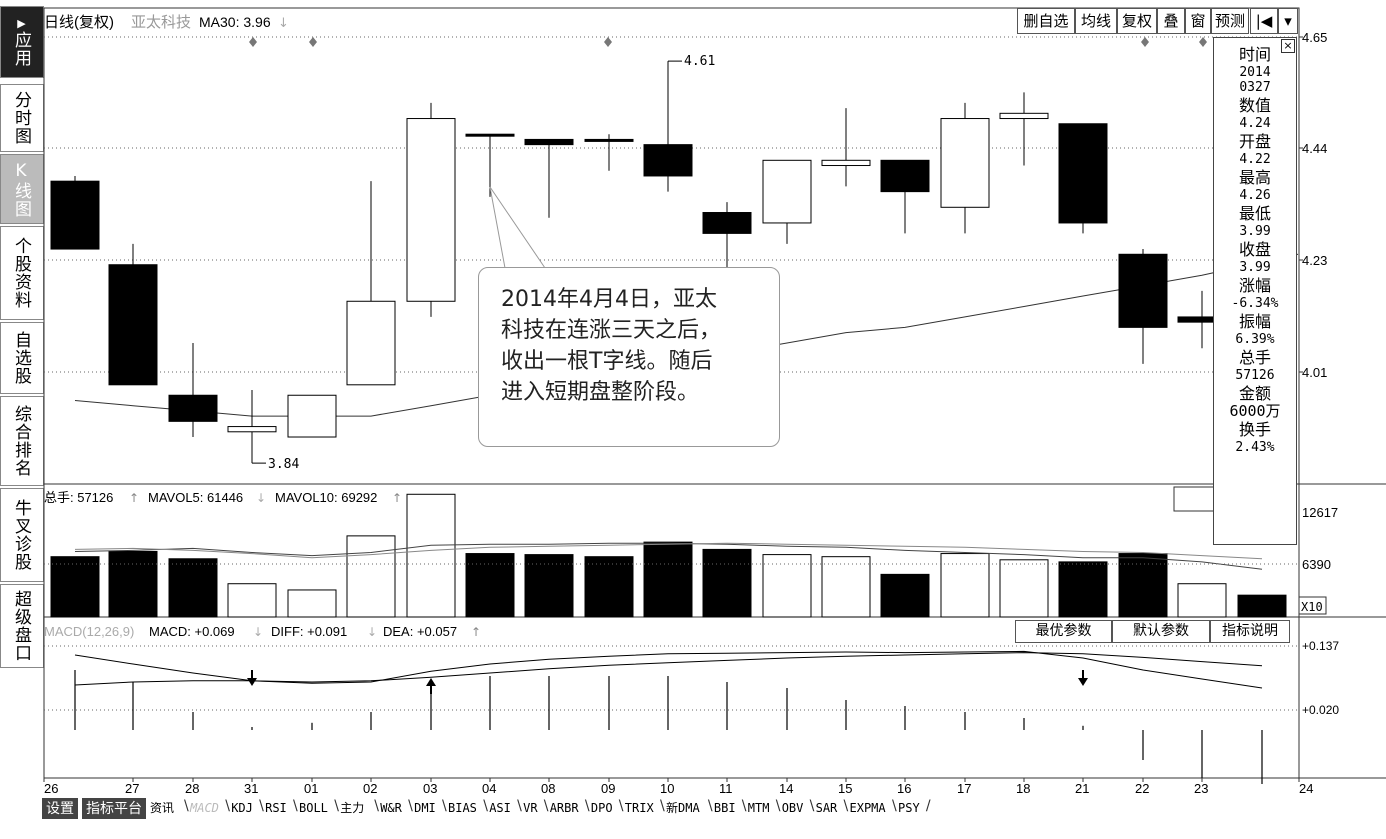 This screenshot has height=839, width=1386. I want to click on info-value: 2.43%, so click(1255, 447).